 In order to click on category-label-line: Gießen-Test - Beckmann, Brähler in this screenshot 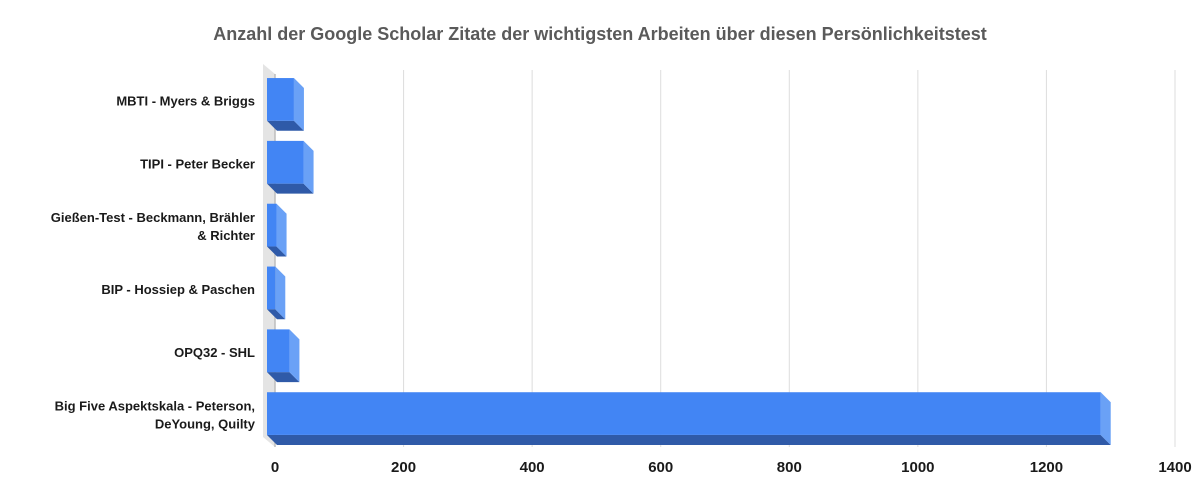, I will do `click(153, 217)`.